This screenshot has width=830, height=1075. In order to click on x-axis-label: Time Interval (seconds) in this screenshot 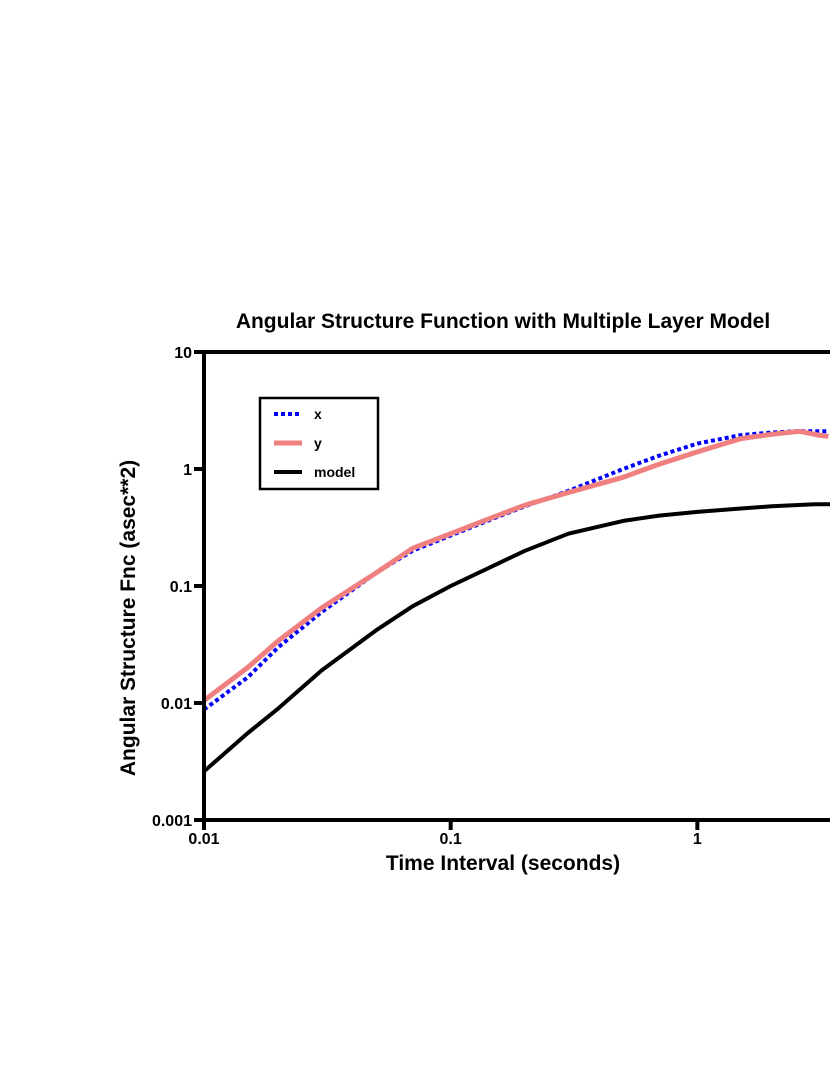, I will do `click(503, 863)`.